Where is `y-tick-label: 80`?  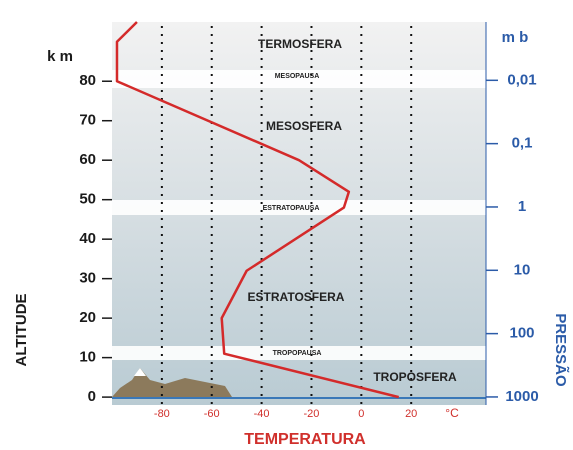
y-tick-label: 80 is located at coordinates (87, 80).